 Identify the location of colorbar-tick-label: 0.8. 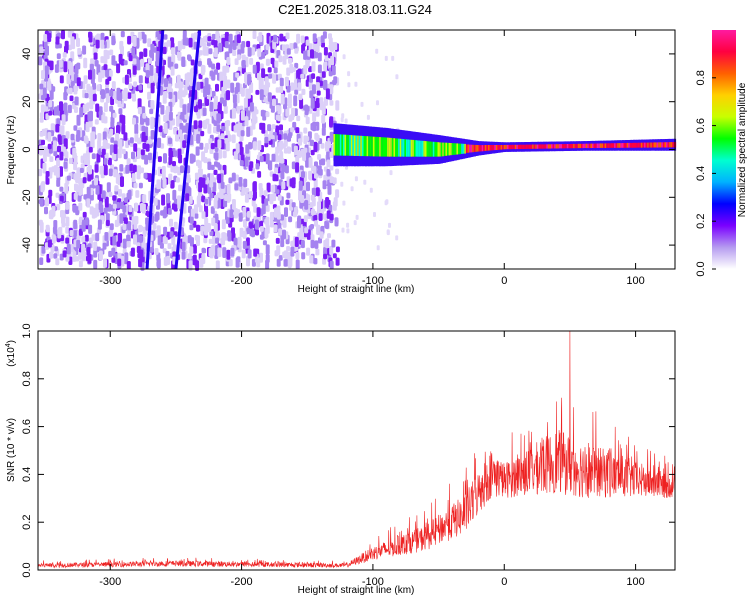
(701, 77).